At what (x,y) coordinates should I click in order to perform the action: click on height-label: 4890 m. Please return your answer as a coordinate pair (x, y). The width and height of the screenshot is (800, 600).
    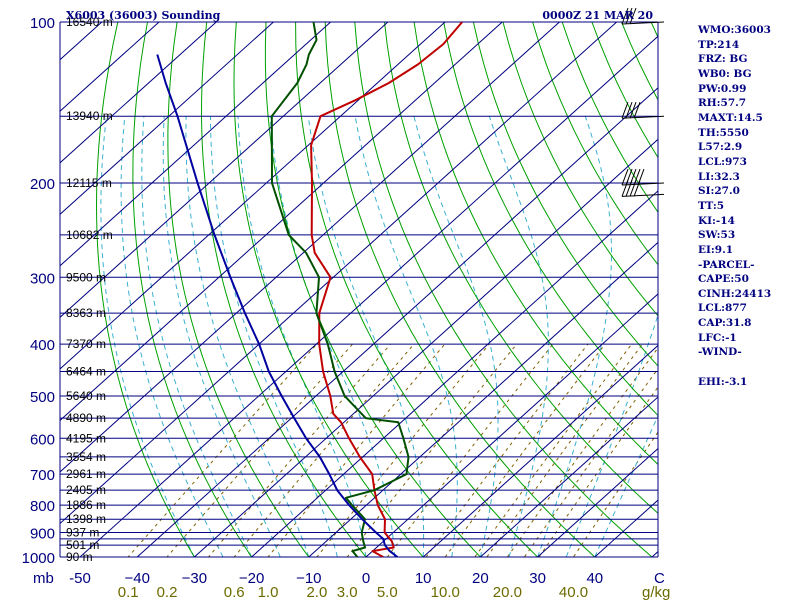
    Looking at the image, I should click on (86, 418).